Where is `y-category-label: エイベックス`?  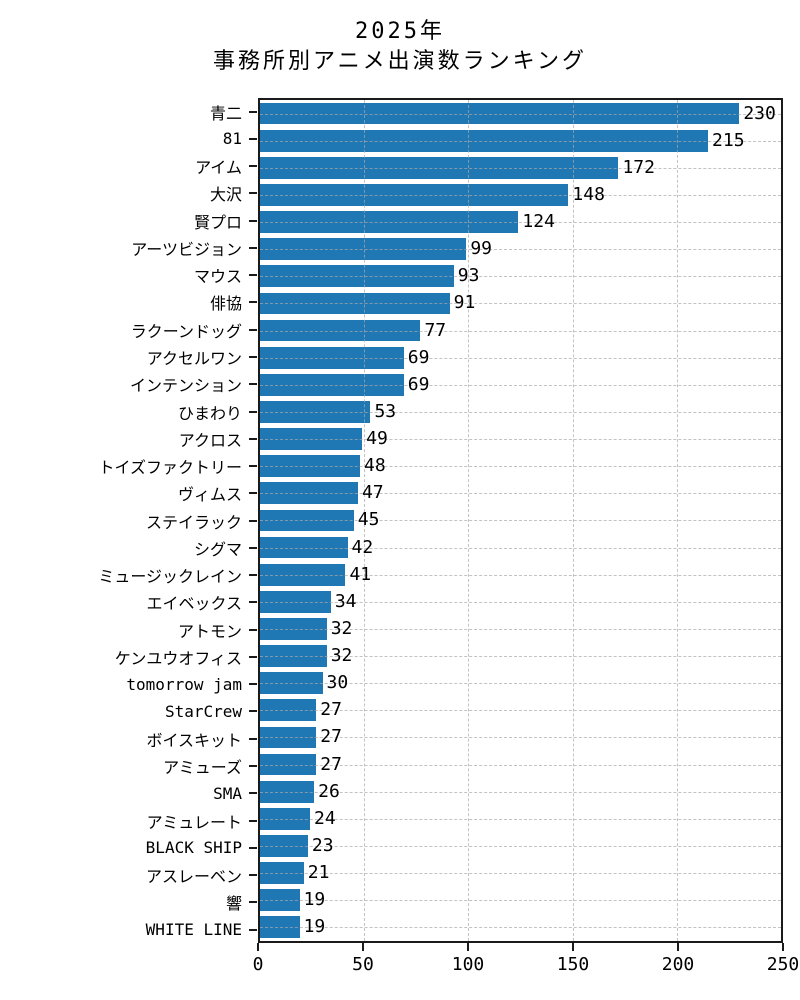
y-category-label: エイベックス is located at coordinates (194, 604).